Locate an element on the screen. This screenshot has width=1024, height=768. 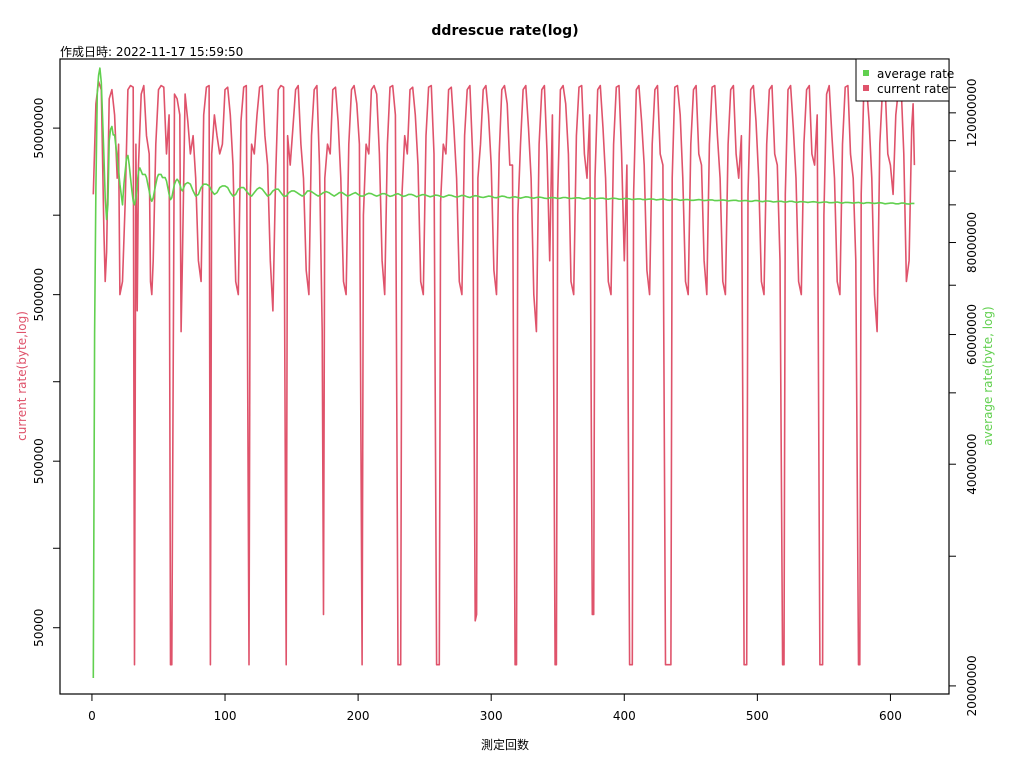
x-tick-label-500: 500 is located at coordinates (757, 716).